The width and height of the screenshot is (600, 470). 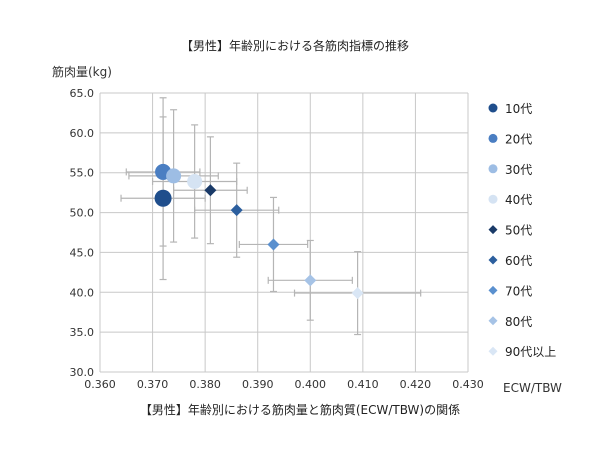 I want to click on y-tick-label: 35.0, so click(x=82, y=332).